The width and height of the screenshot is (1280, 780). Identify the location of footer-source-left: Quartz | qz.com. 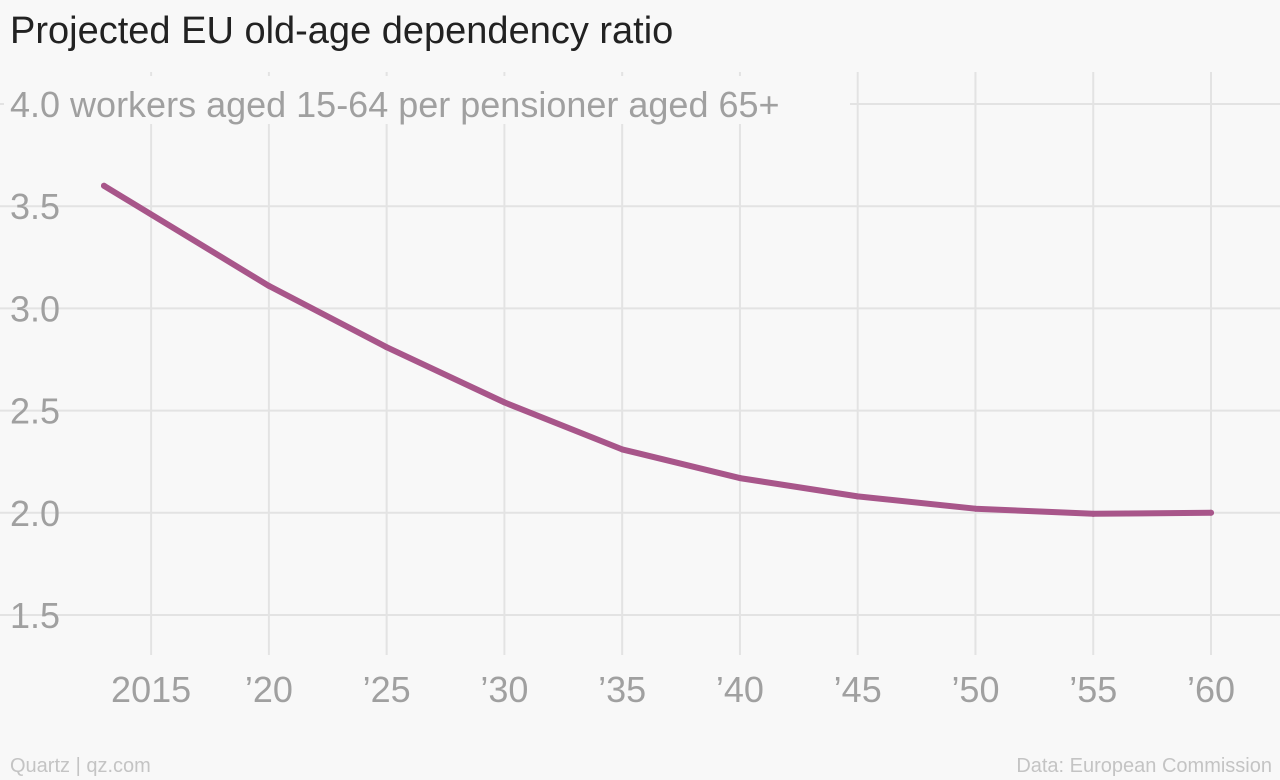
(80, 766).